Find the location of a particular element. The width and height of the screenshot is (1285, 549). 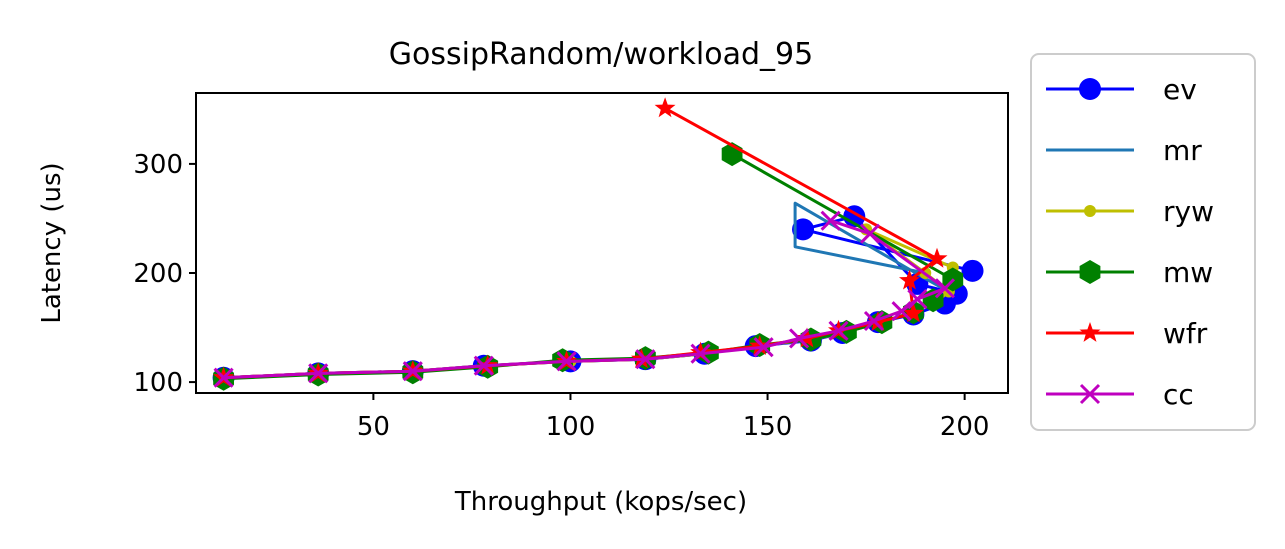

y-axis: 100 200 300 is located at coordinates (164, 274).